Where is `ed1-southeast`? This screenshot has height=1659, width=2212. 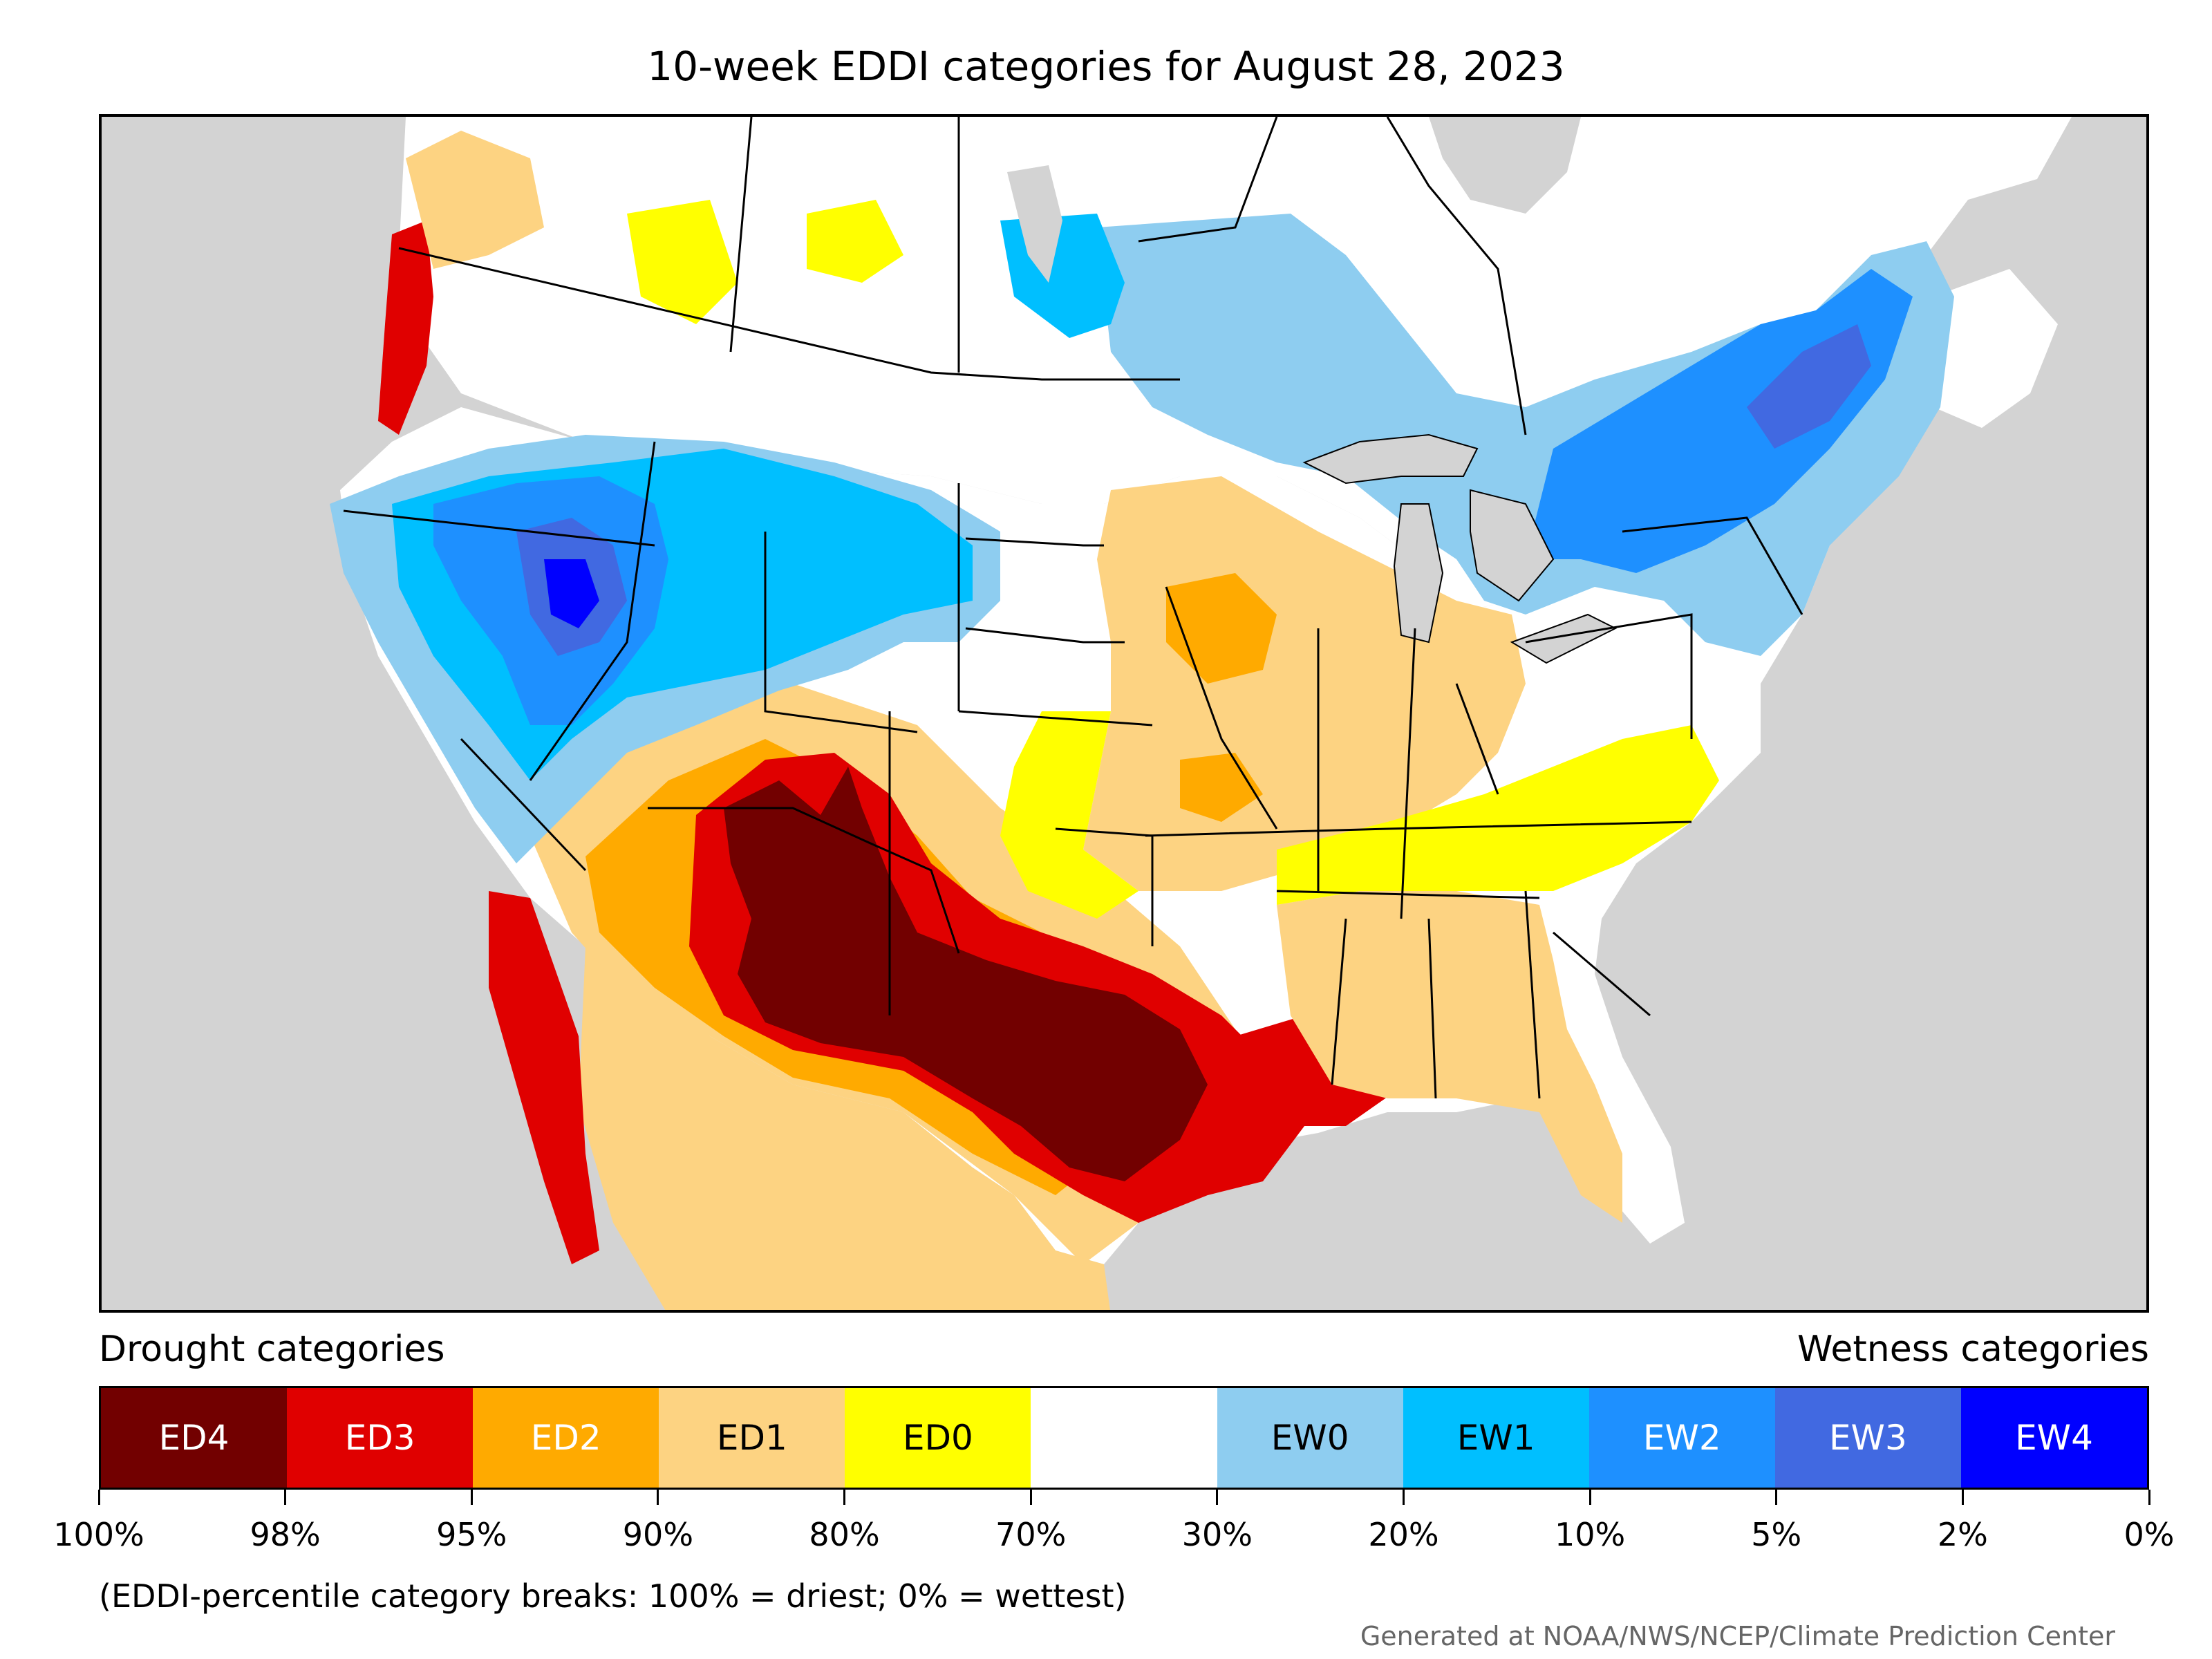
ed1-southeast is located at coordinates (1450, 1057).